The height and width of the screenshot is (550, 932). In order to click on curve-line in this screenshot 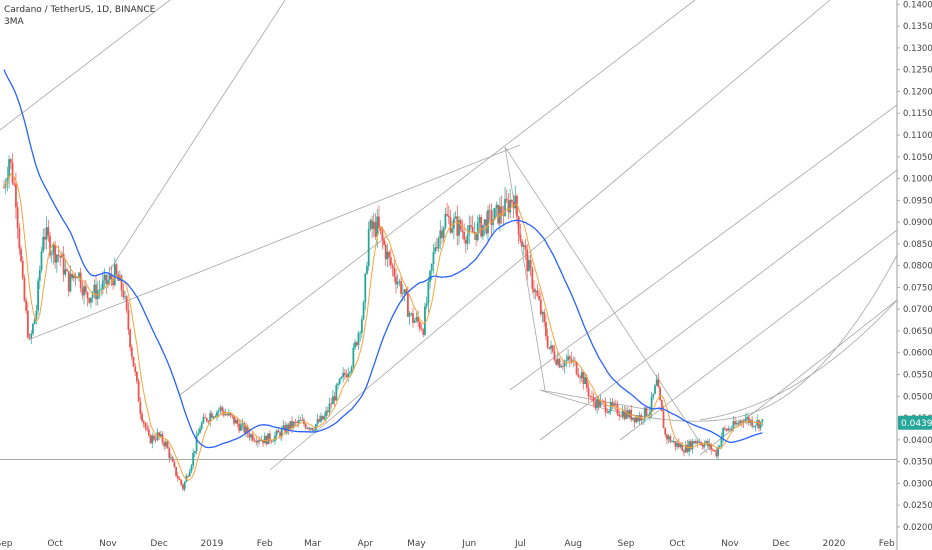, I will do `click(798, 360)`.